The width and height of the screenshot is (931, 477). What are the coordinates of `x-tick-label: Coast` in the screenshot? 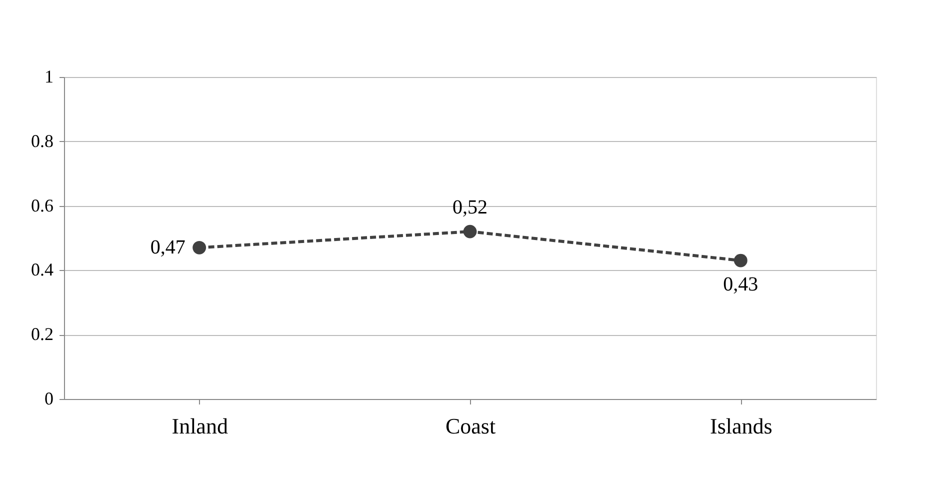 It's located at (470, 426).